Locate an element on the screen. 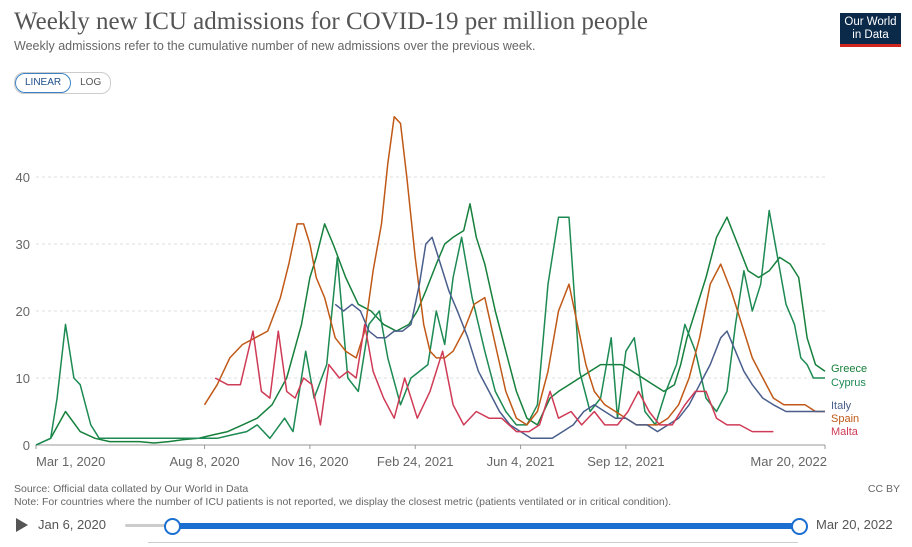 The height and width of the screenshot is (547, 912). timeline-start-handle is located at coordinates (172, 526).